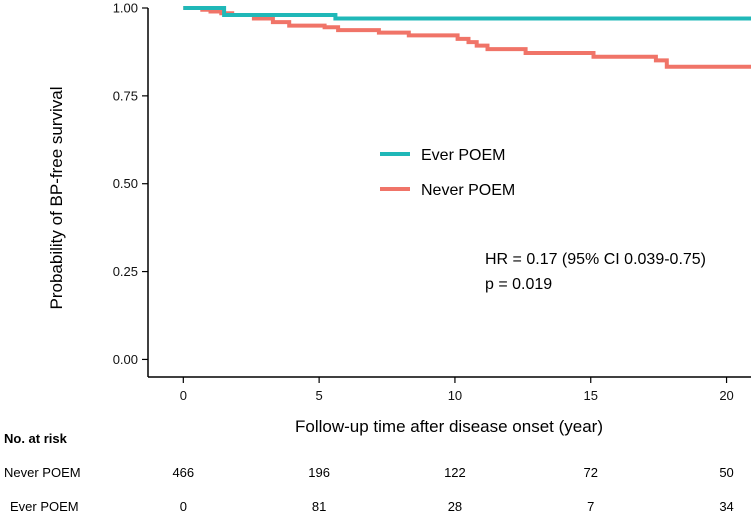 Image resolution: width=751 pixels, height=515 pixels. Describe the element at coordinates (319, 506) in the screenshot. I see `risk-table-cell: 81` at that location.